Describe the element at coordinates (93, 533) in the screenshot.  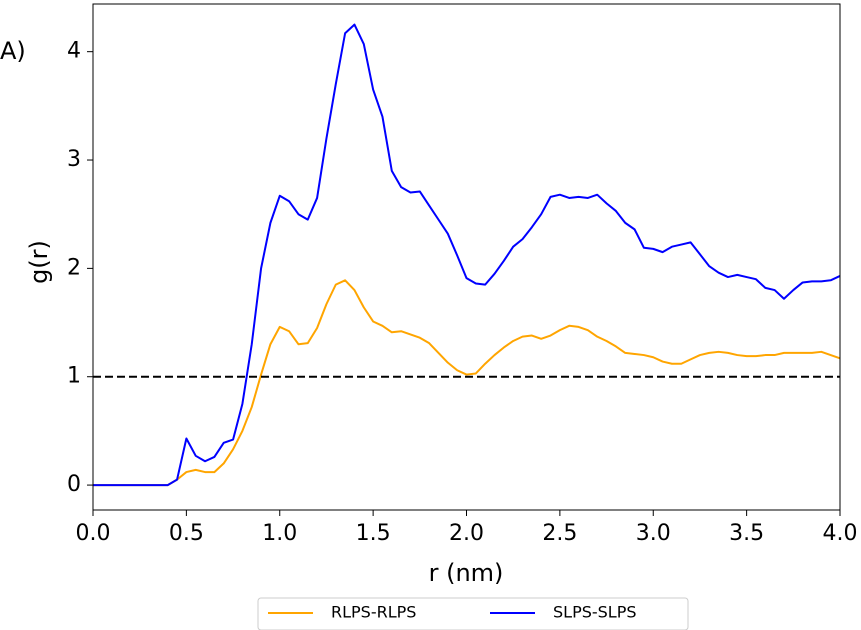
I see `x-tick-label: 0.0` at that location.